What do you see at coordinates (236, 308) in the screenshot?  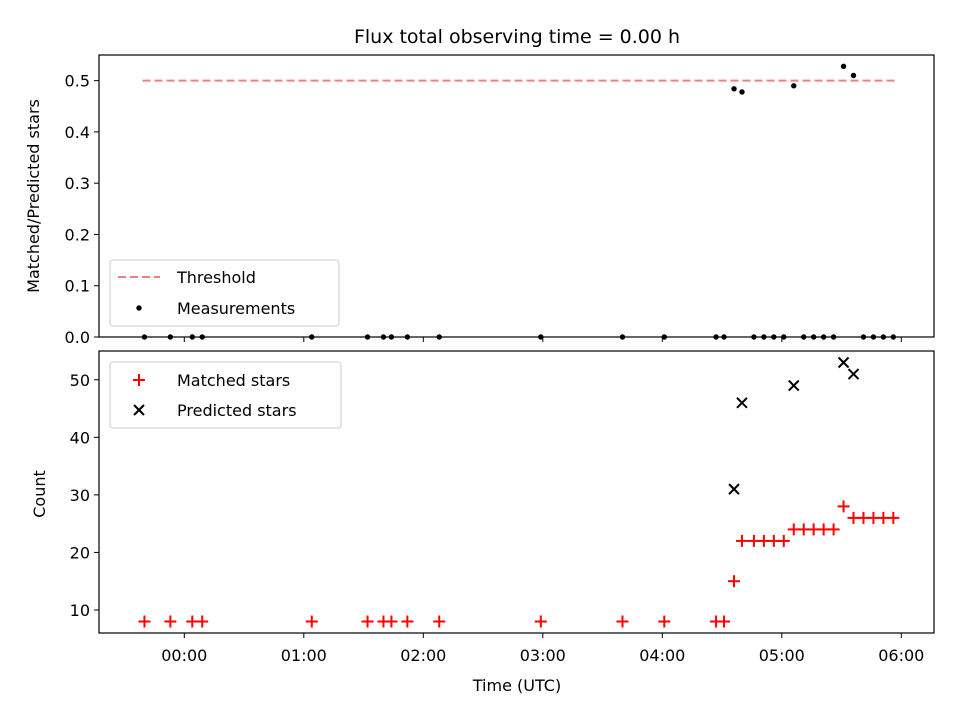 I see `legend-measurements-label: Measurements` at bounding box center [236, 308].